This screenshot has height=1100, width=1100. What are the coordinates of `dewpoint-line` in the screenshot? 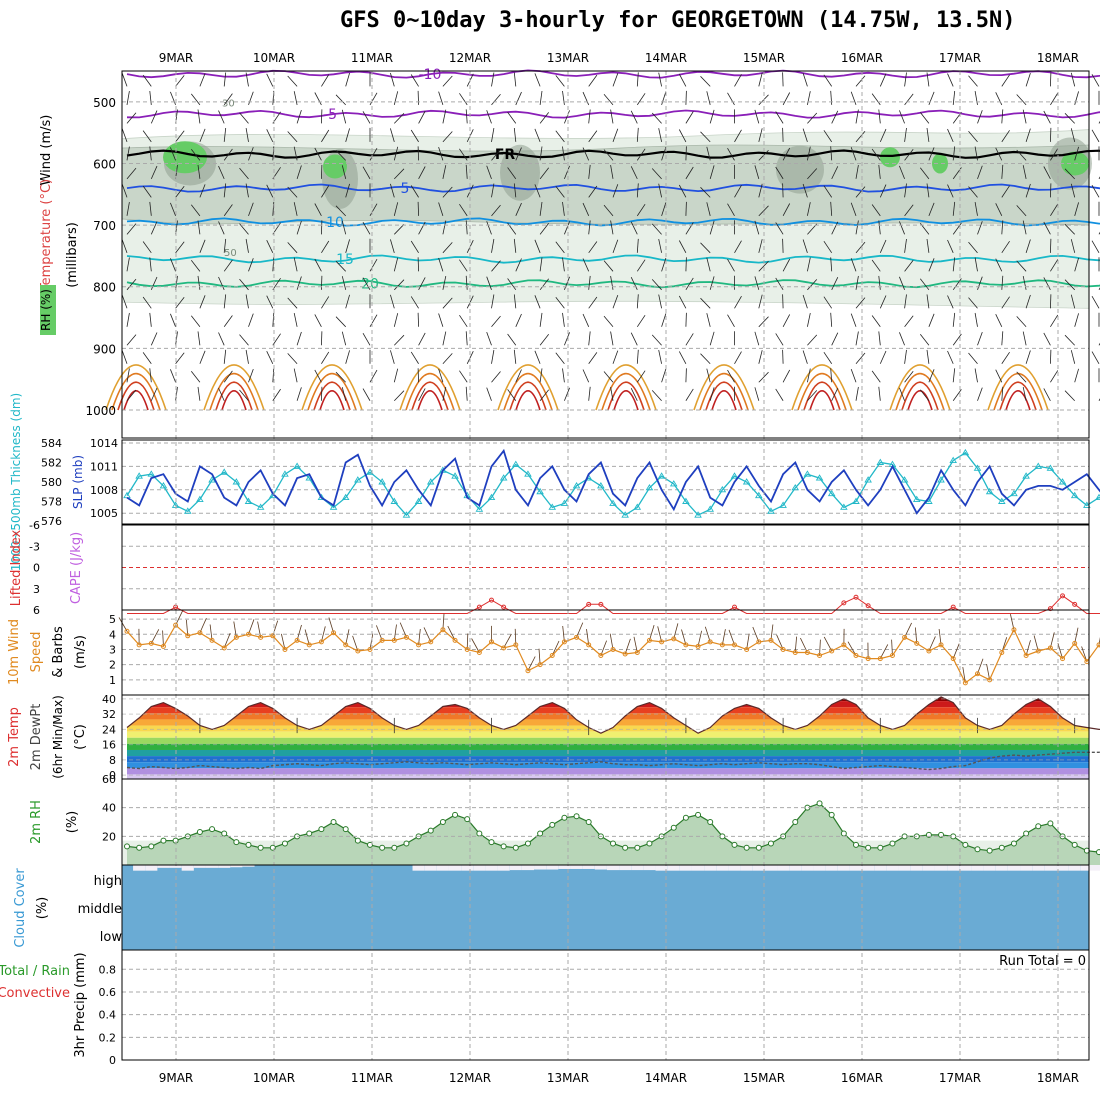 It's located at (613, 761).